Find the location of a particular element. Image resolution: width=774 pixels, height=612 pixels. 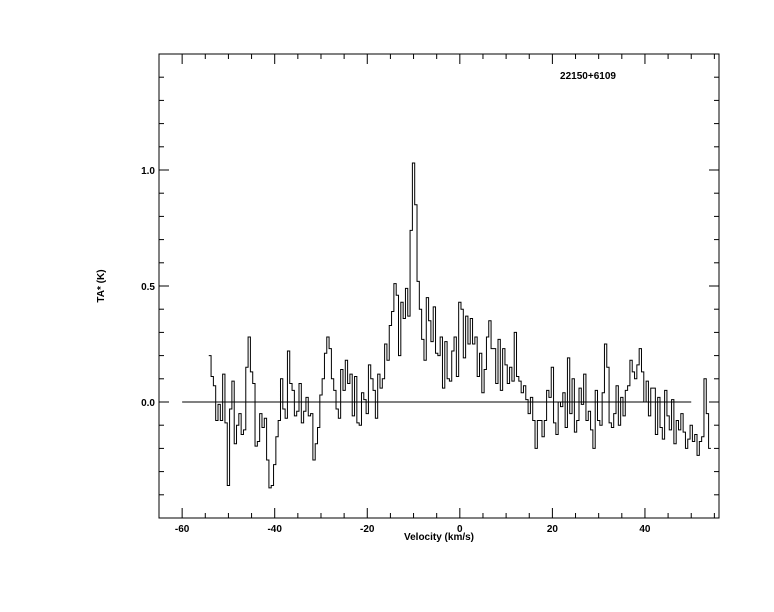

x-tick-label: 20 is located at coordinates (553, 529).